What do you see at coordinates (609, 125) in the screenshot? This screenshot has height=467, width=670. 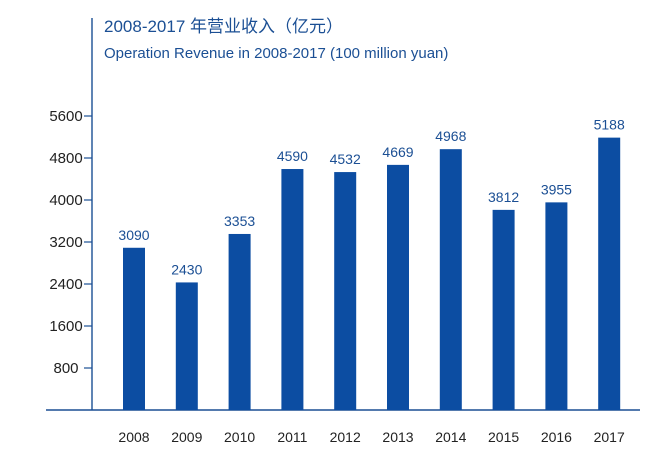 I see `data-label: 5188` at bounding box center [609, 125].